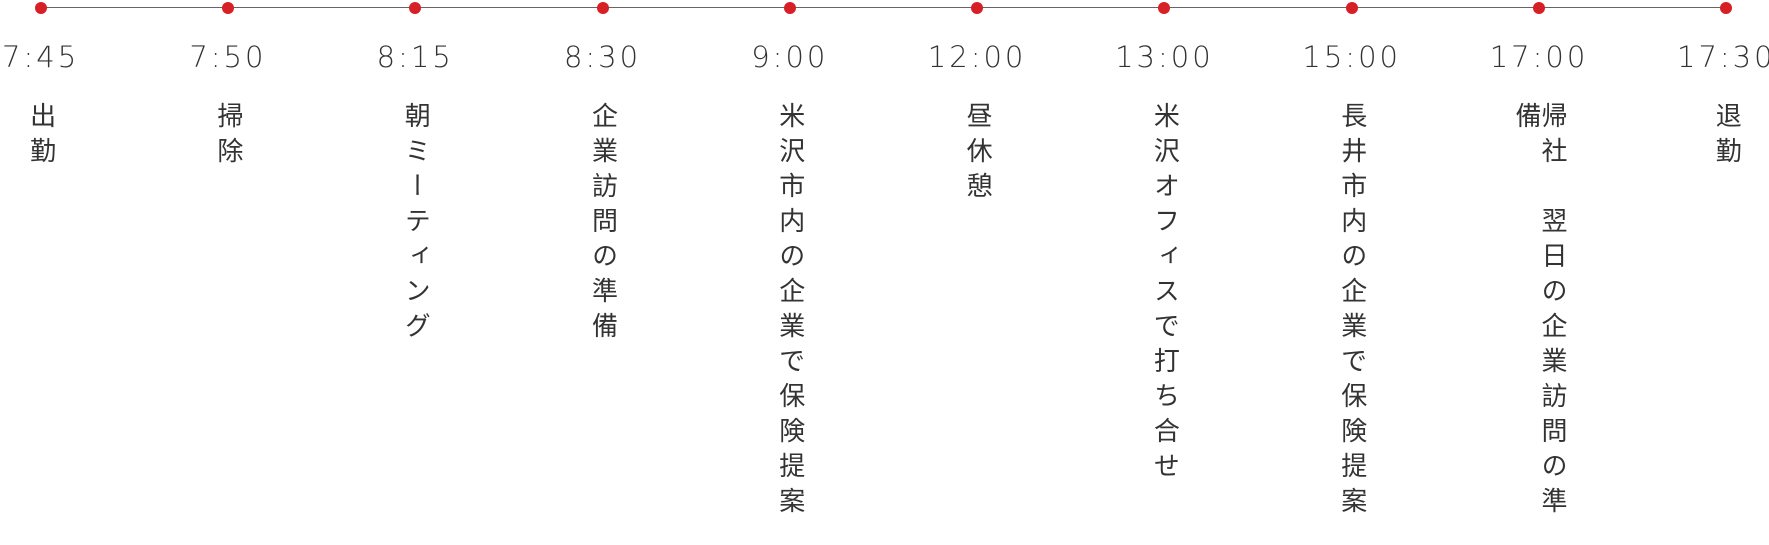  I want to click on activity-label: 朝ミーティング, so click(415, 224).